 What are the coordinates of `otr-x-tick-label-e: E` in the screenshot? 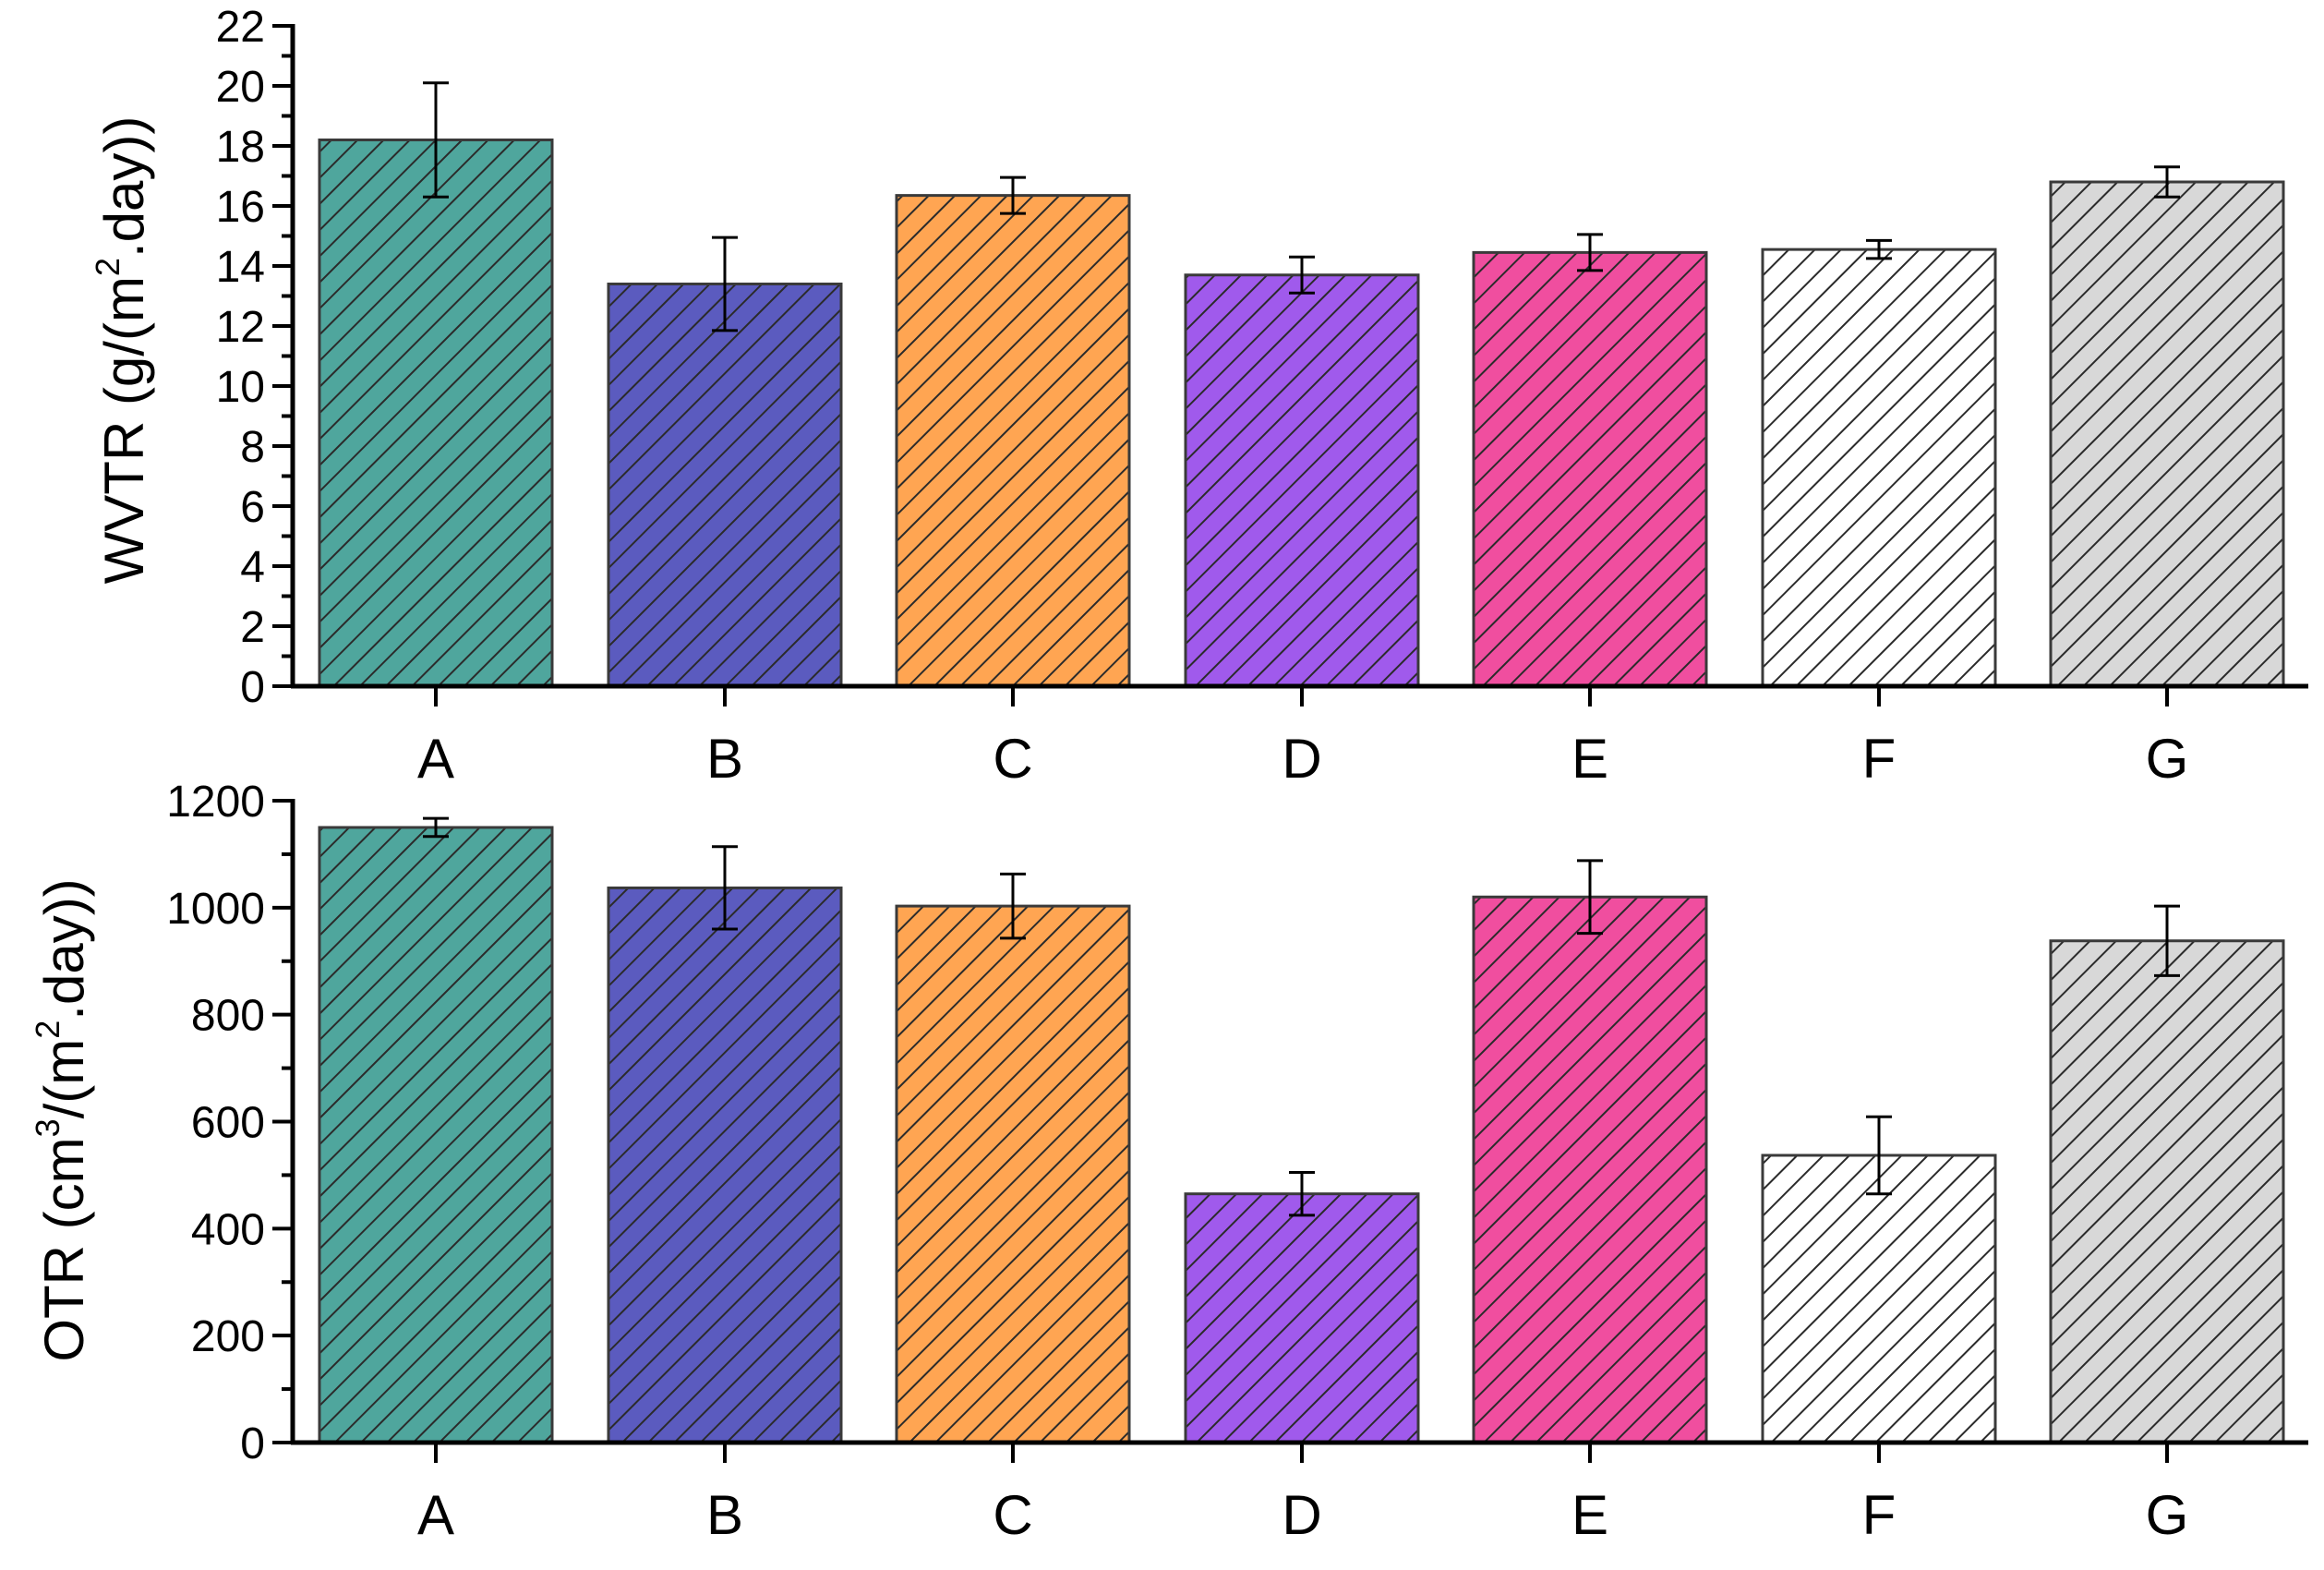 It's located at (1589, 1515).